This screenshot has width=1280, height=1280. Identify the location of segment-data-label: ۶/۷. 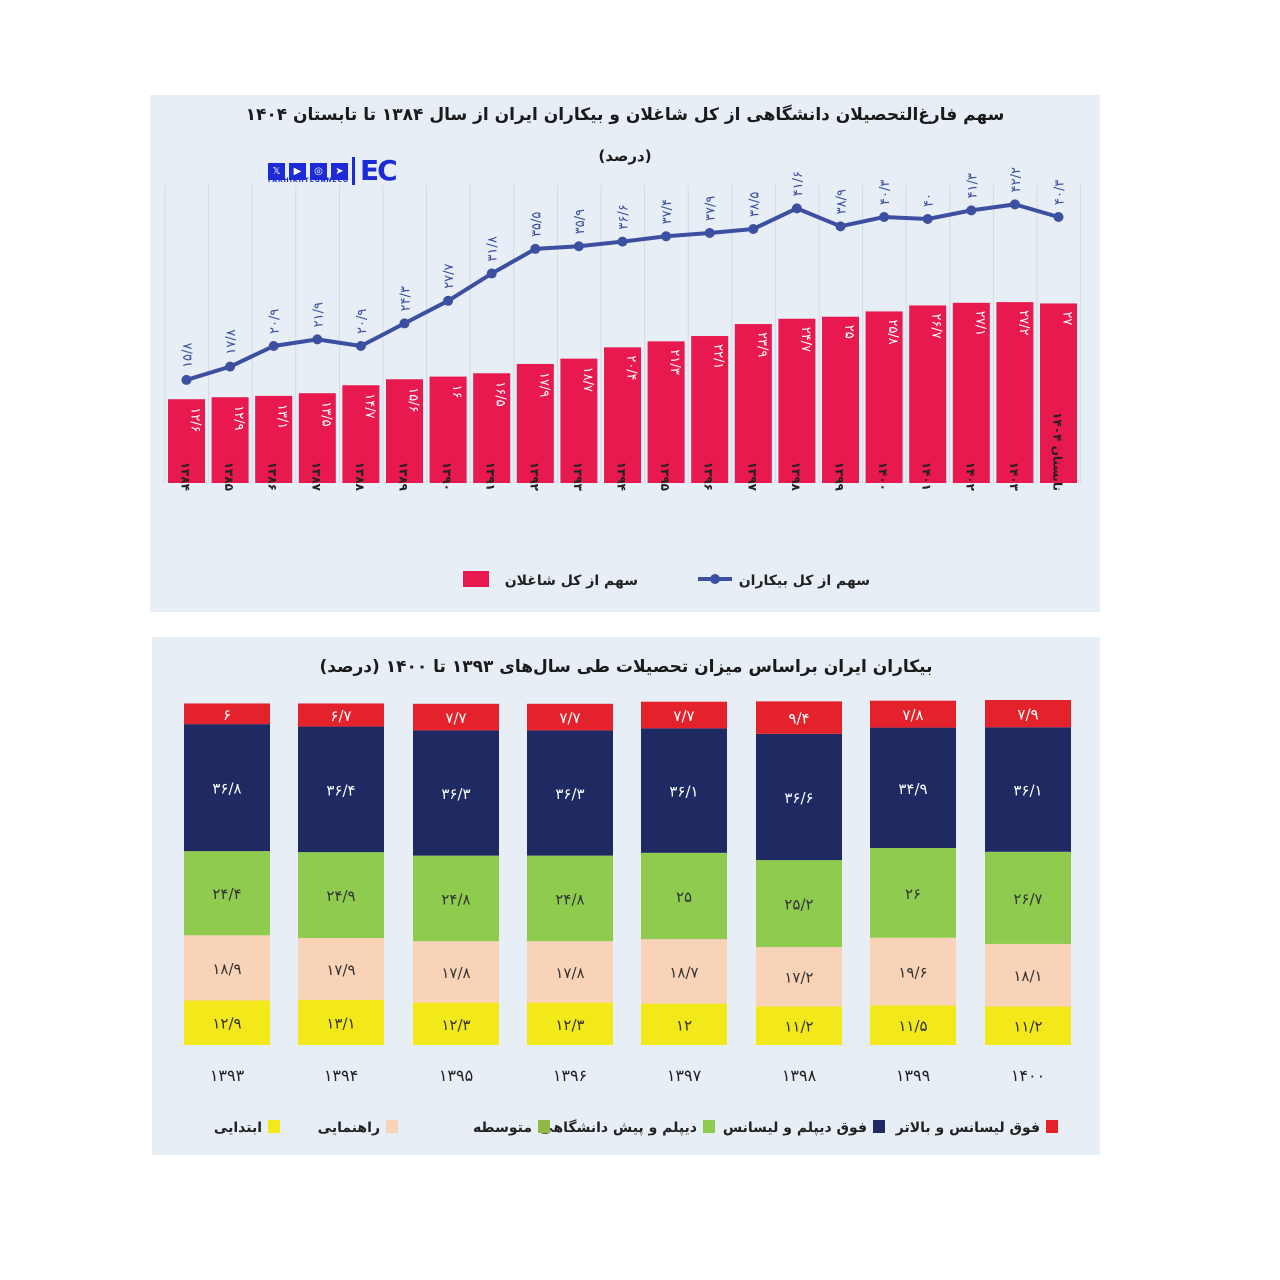
(340, 716).